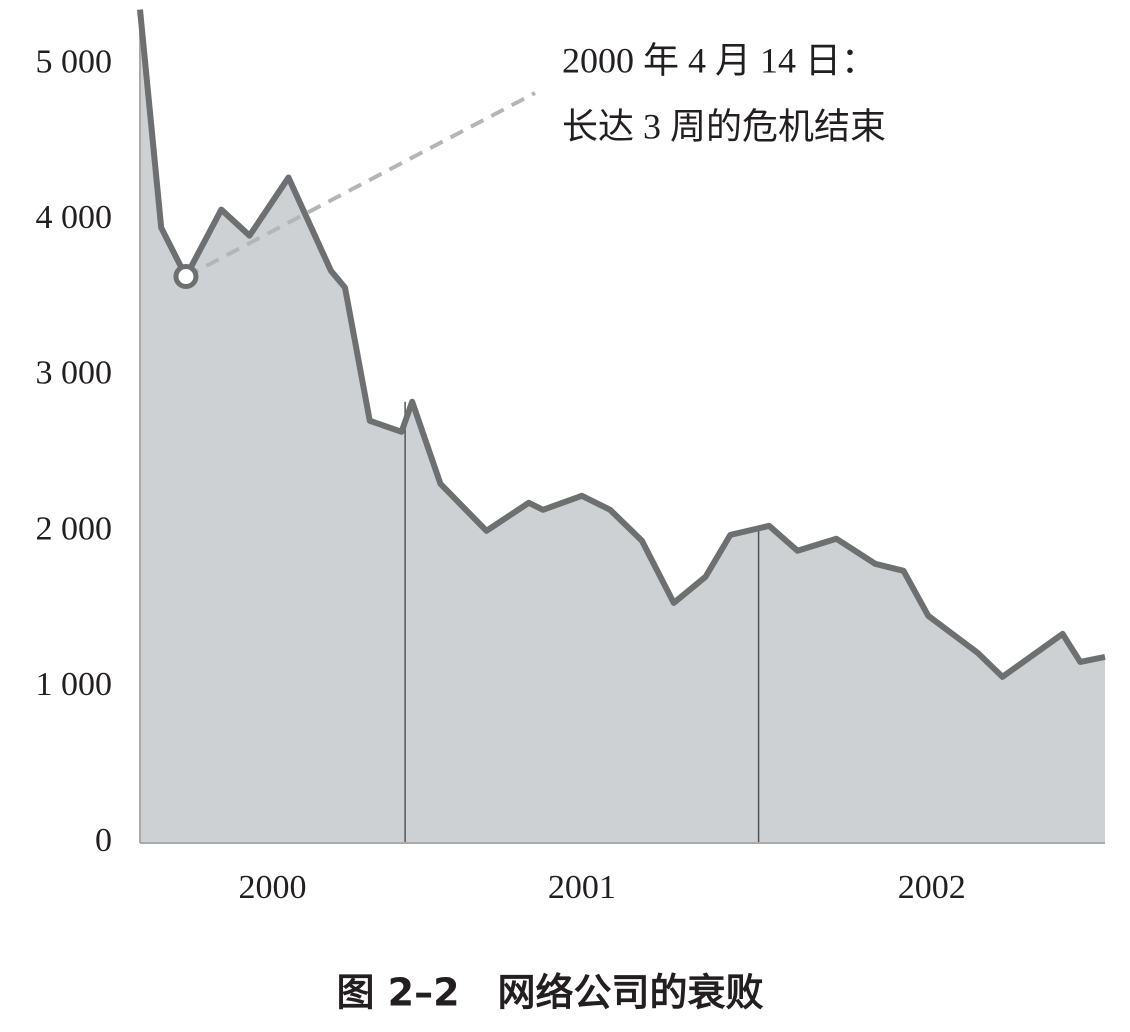  Describe the element at coordinates (549, 993) in the screenshot. I see `caption: 图 2–2 网络公司的衰败` at that location.